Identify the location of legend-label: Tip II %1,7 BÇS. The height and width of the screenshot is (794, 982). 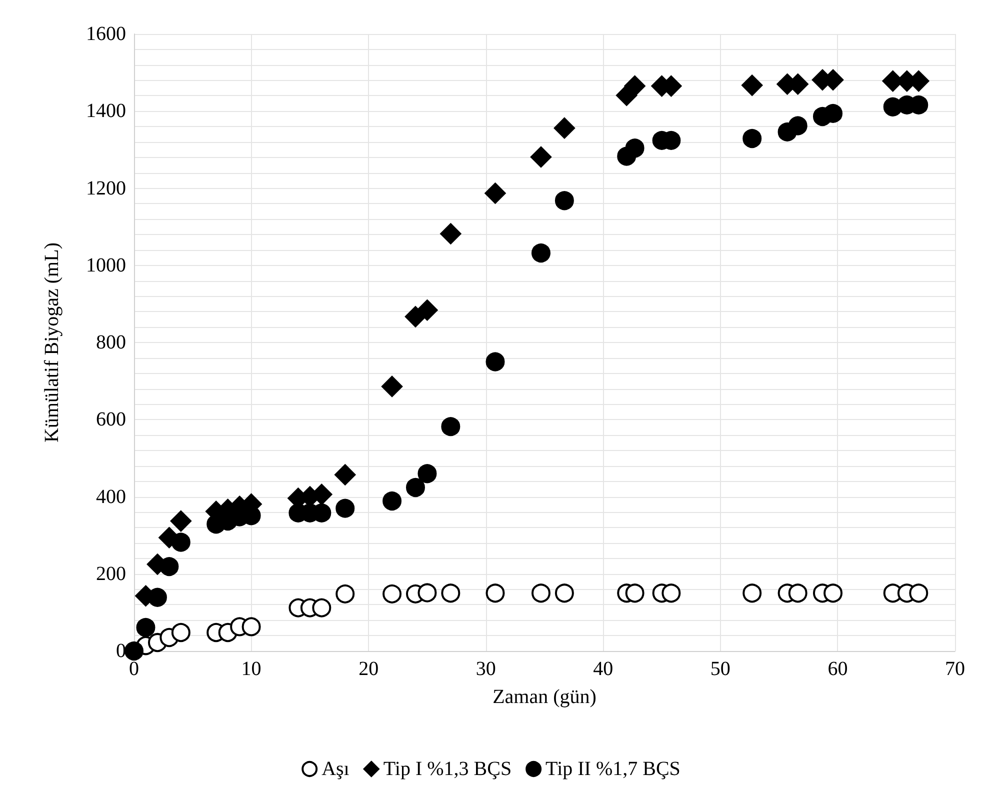
(613, 769).